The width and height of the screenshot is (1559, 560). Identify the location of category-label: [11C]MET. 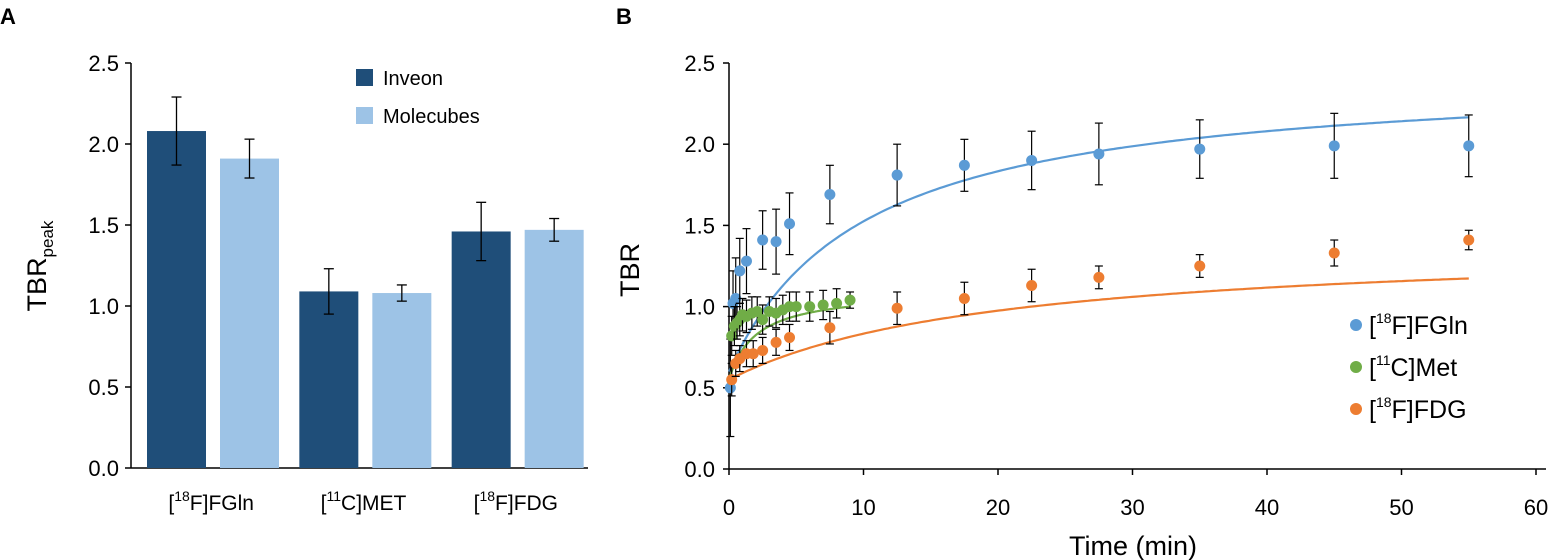
(364, 501).